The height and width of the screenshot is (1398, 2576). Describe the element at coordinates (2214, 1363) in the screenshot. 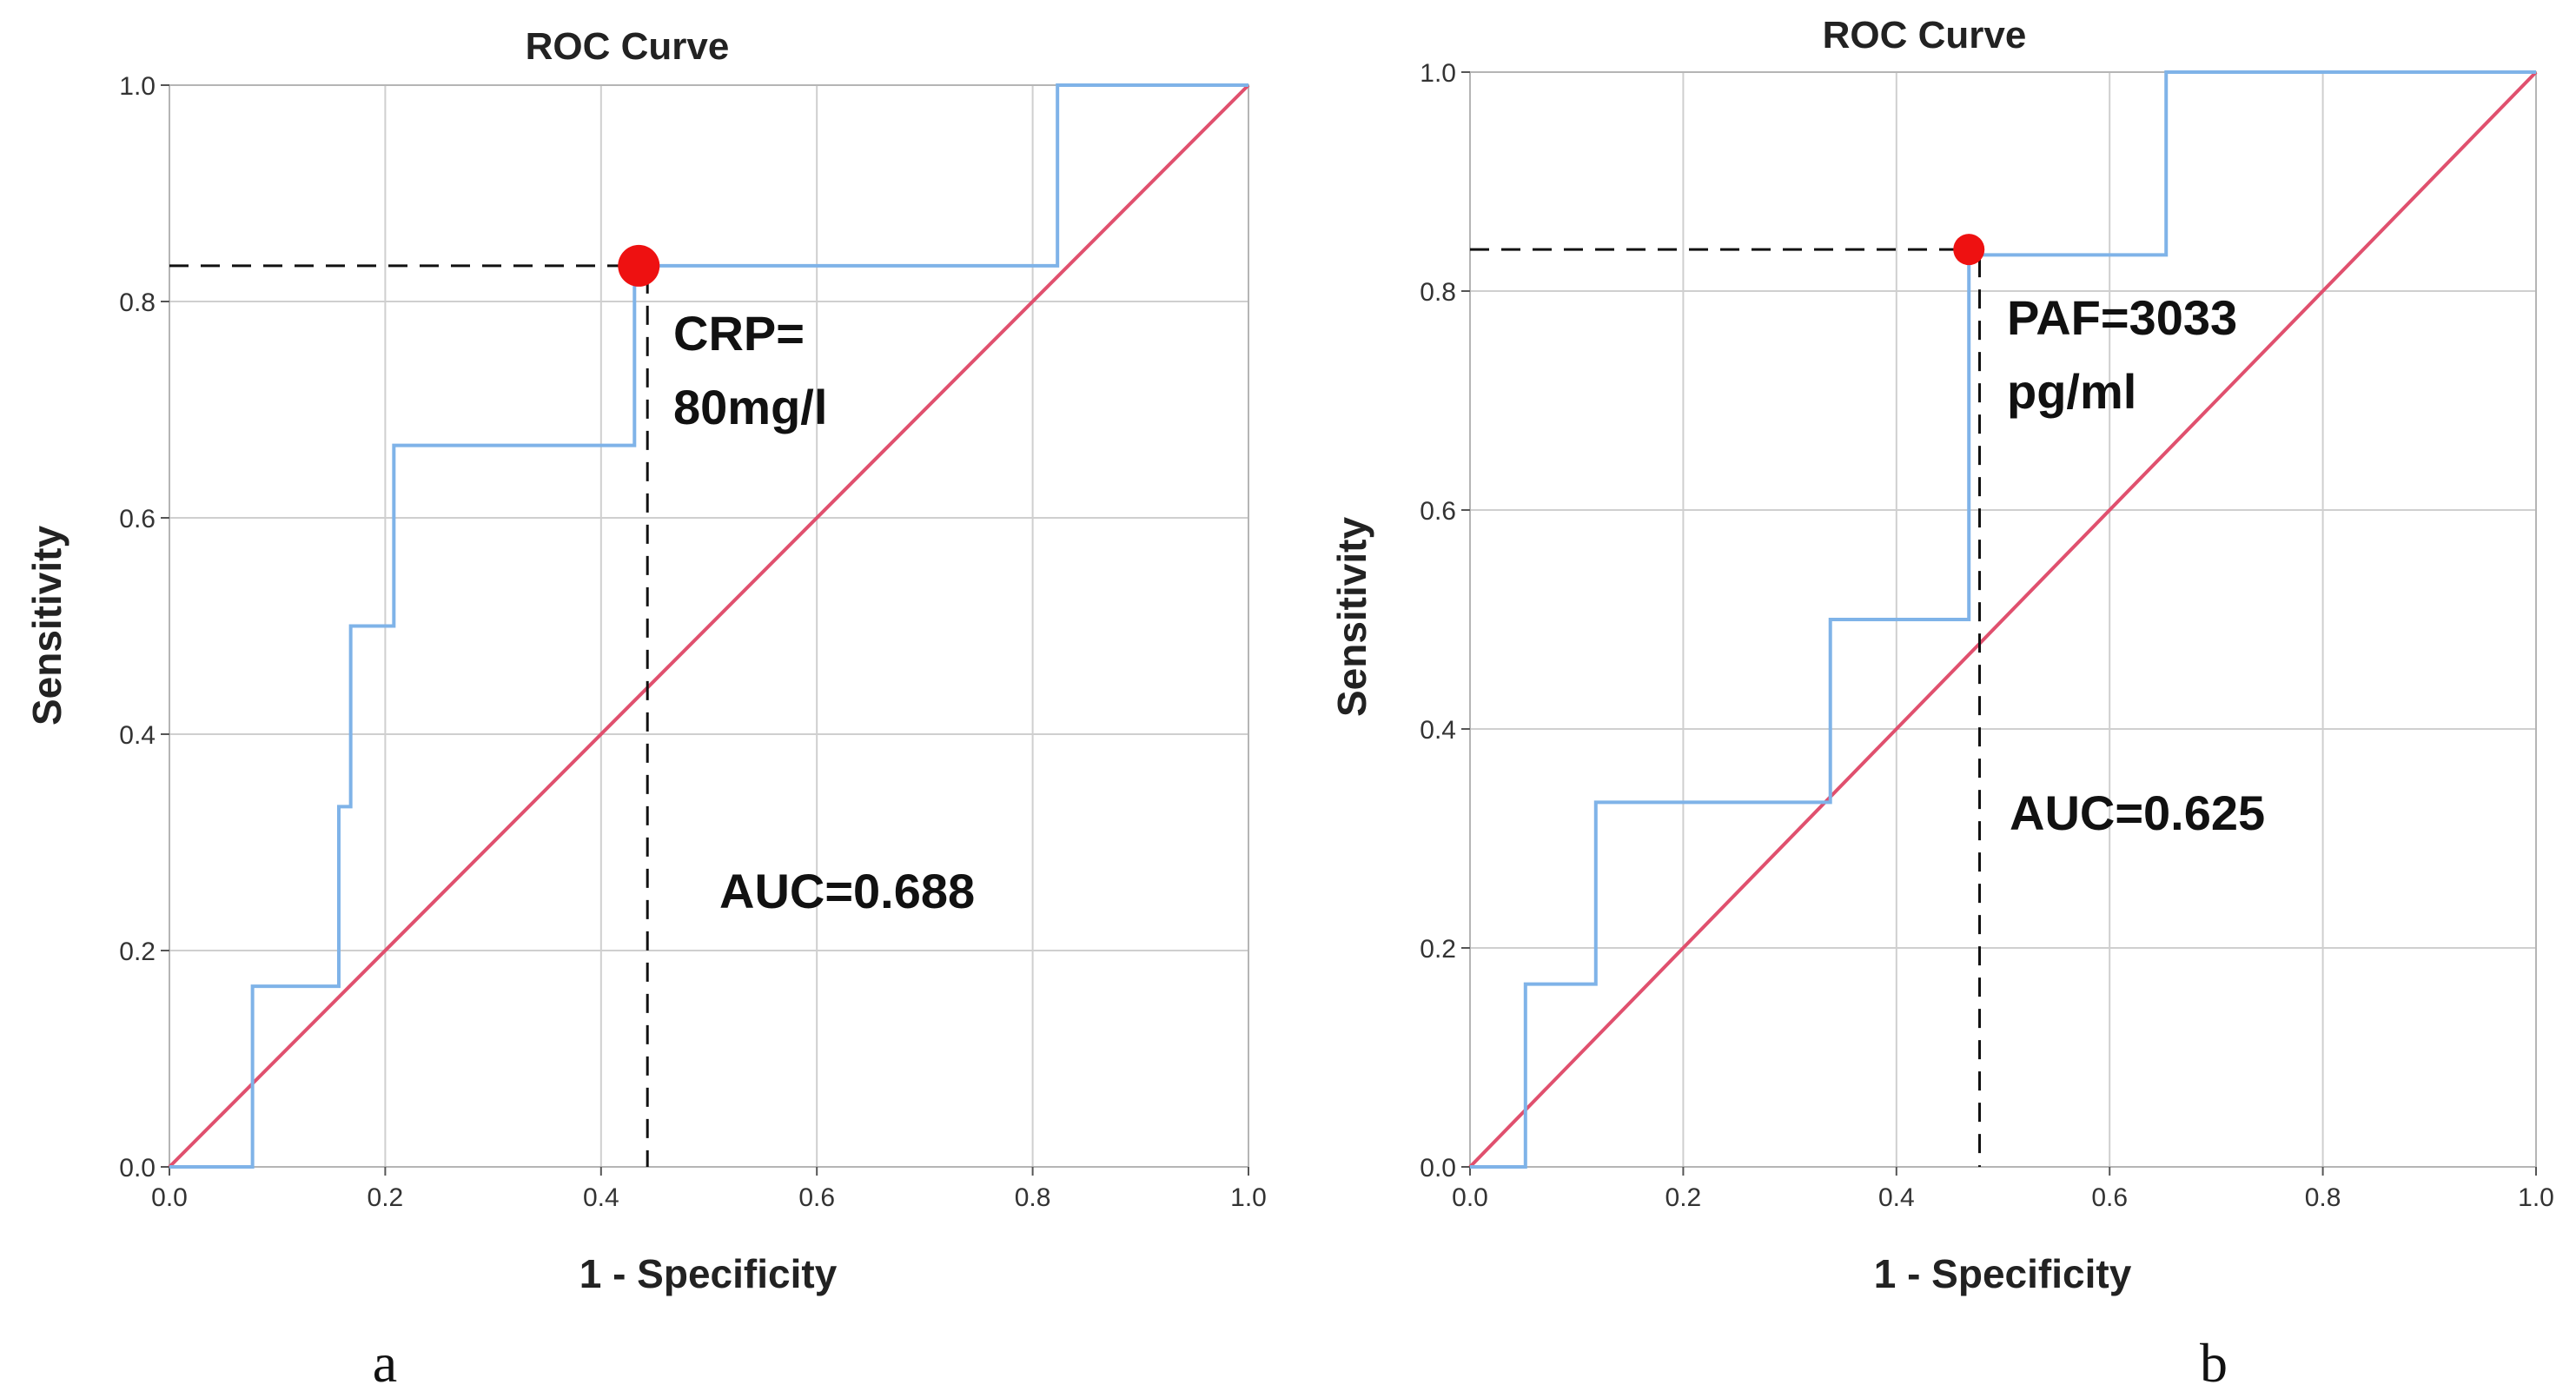

I see `panel-letter: b` at that location.